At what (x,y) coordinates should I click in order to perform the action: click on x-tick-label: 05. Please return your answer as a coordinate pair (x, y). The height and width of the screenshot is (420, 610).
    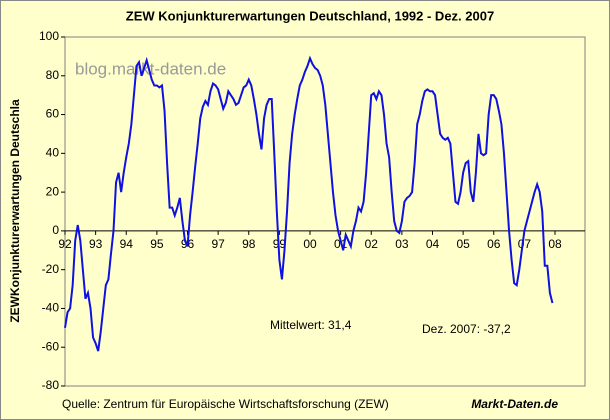
    Looking at the image, I should click on (463, 244).